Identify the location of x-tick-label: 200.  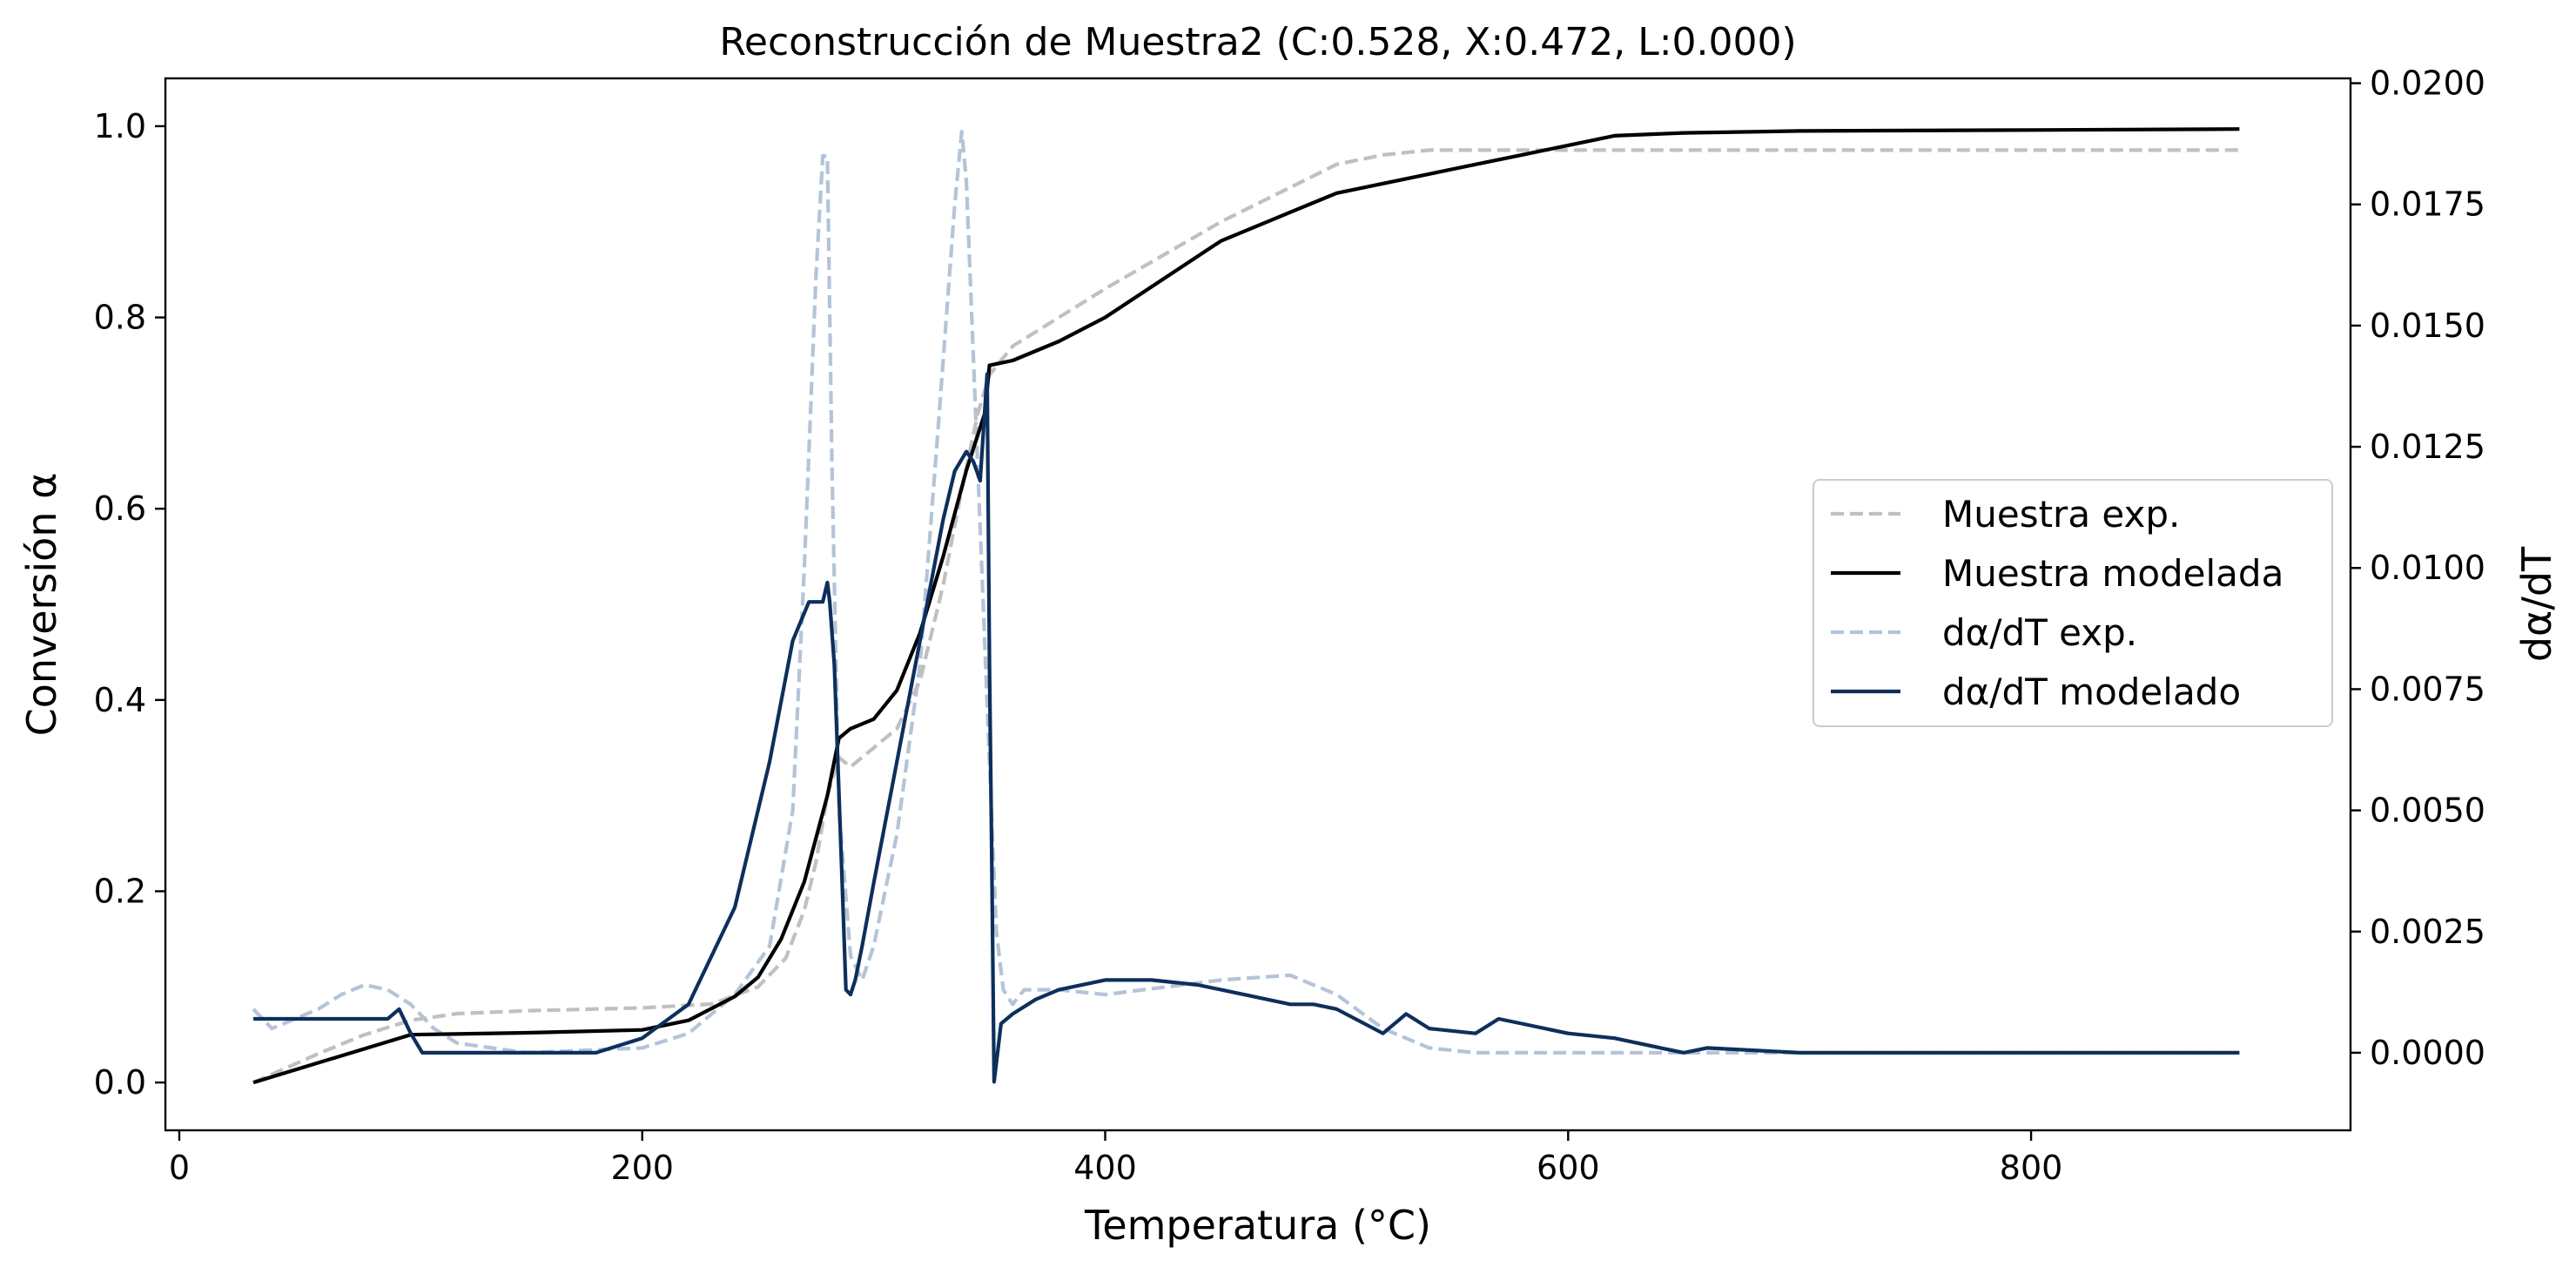
(642, 1168).